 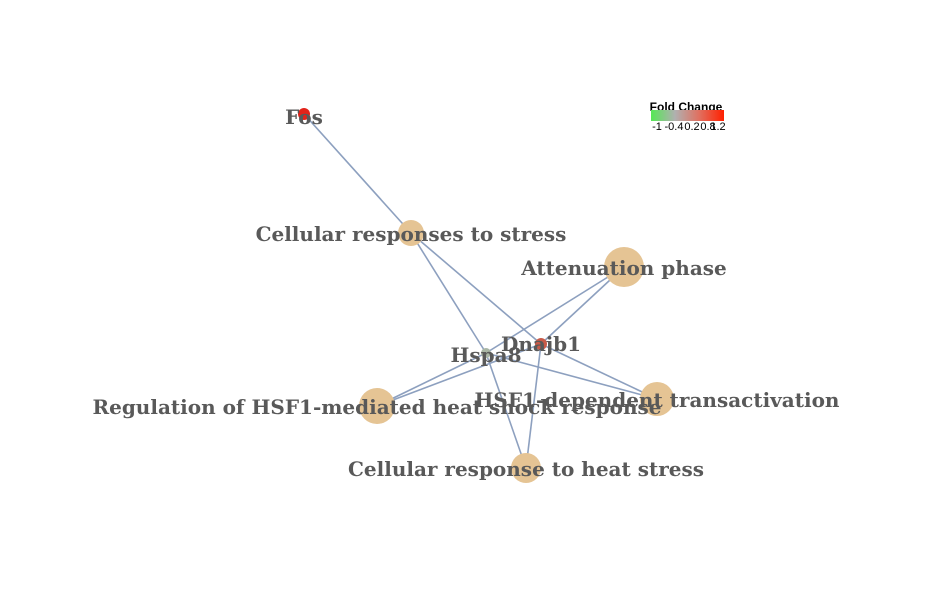 I want to click on node-label-hsf1trans: HSF1-dependent transactivation, so click(x=657, y=400).